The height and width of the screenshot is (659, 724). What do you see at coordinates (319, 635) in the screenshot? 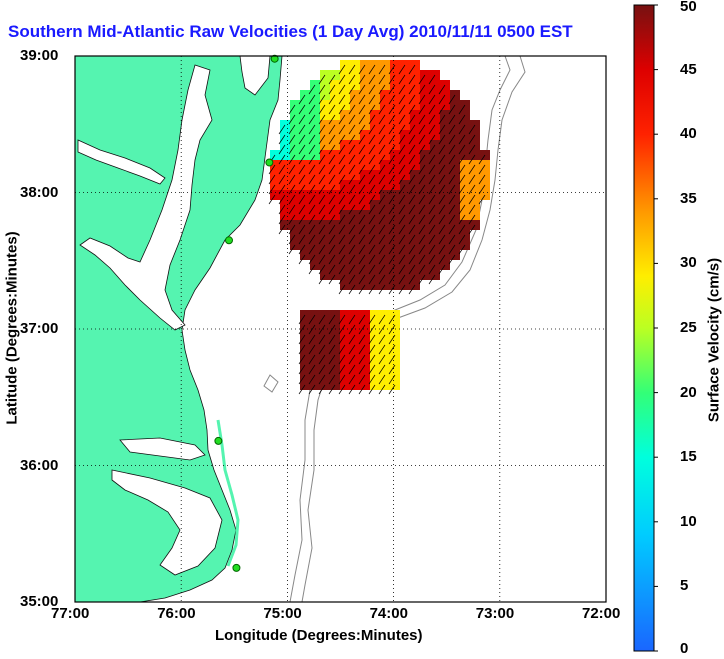
I see `x-axis-label: Longitude (Degrees:Minutes)` at bounding box center [319, 635].